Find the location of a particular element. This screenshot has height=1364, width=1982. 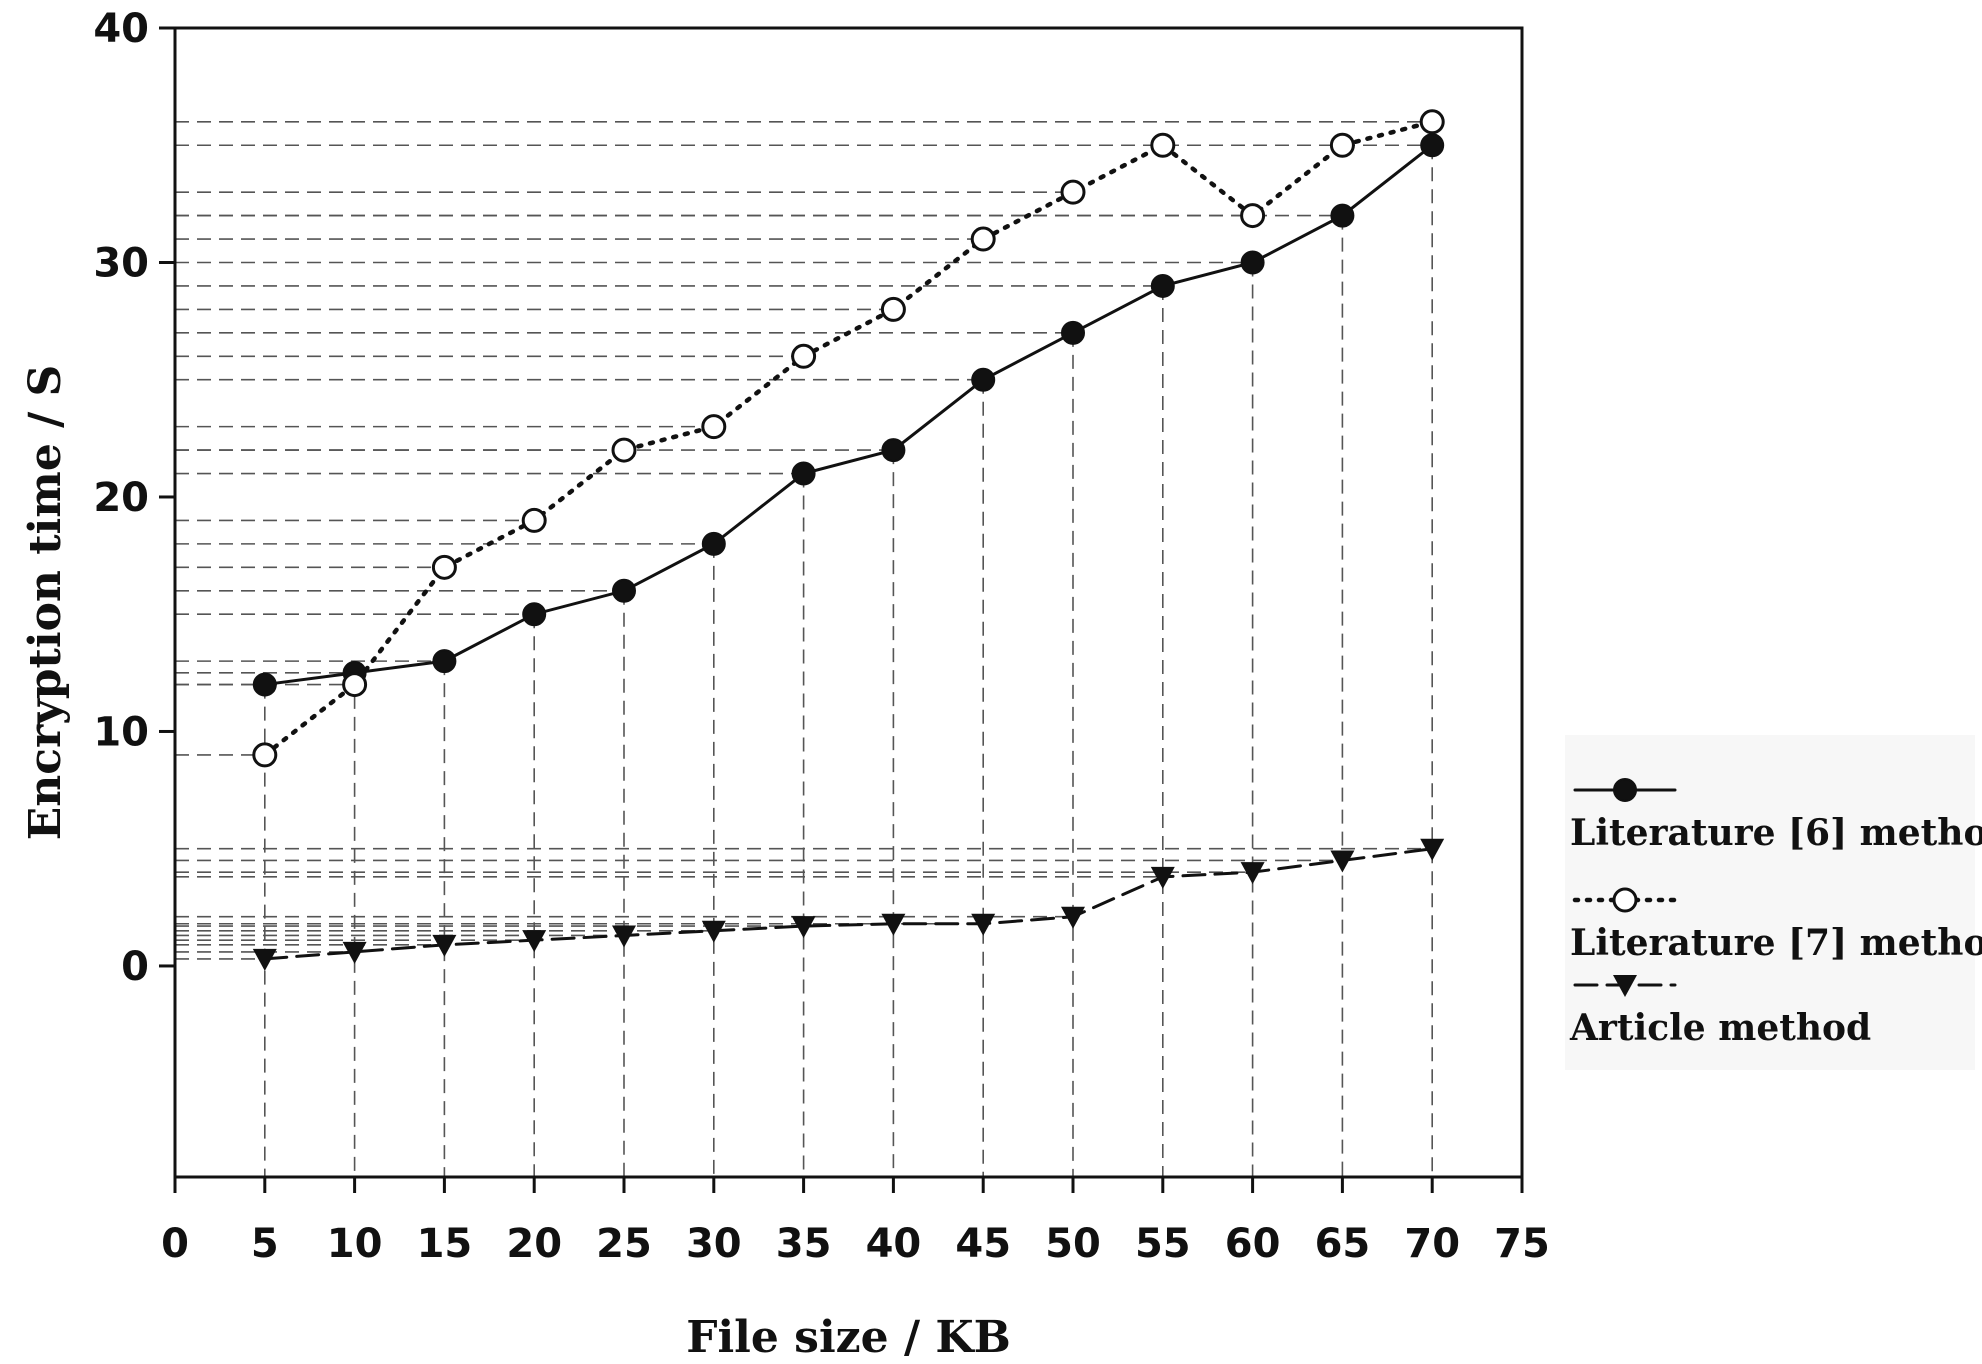

y-axis-ticks: 0 10 20 30 40 is located at coordinates (134, 498).